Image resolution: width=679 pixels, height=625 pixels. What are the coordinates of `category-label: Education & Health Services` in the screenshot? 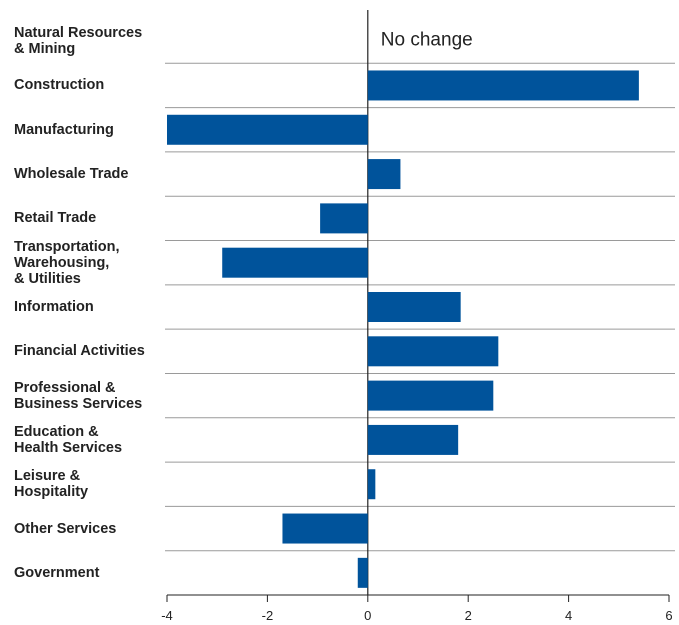 It's located at (68, 439).